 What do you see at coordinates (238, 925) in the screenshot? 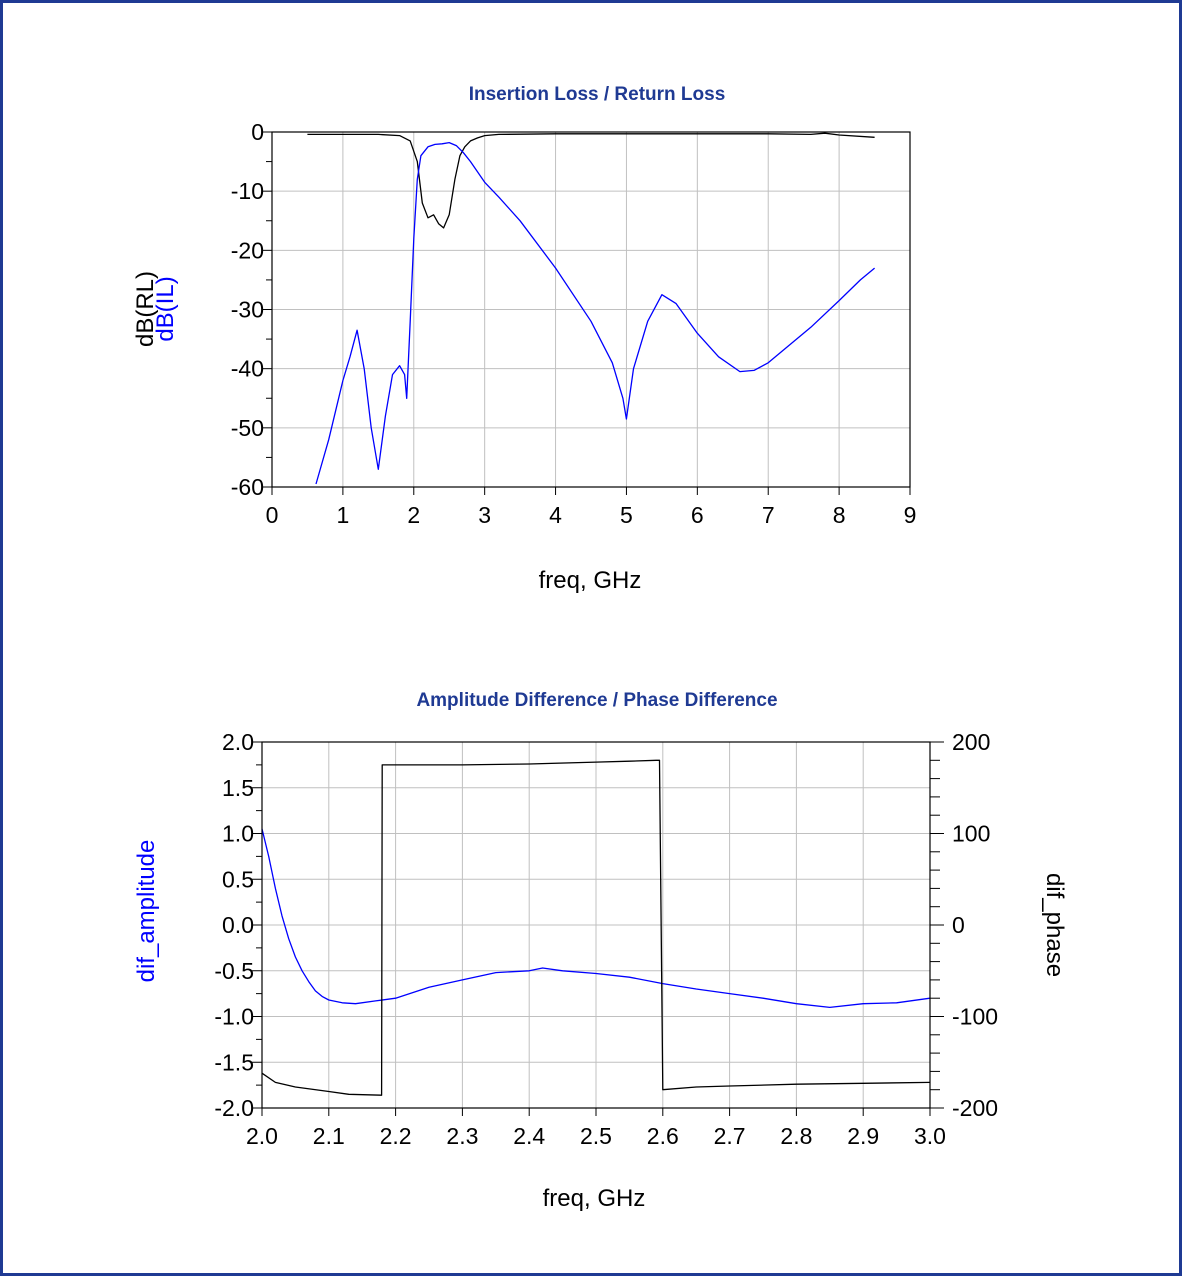
I see `y-tick-label: 0.0` at bounding box center [238, 925].